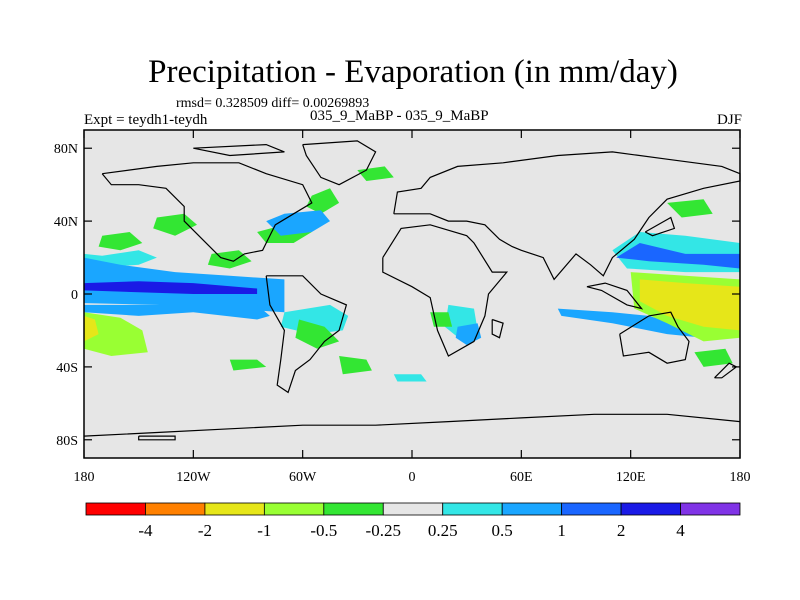 The image size is (800, 600). I want to click on y-tick-label-1: 40N, so click(66, 222).